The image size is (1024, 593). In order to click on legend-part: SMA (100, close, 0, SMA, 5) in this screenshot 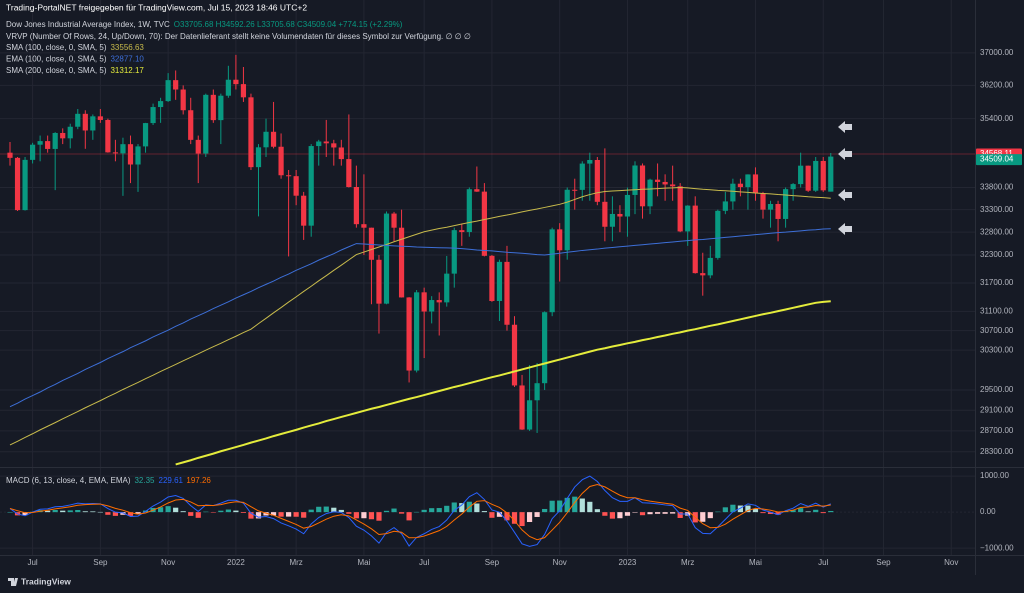, I will do `click(56, 47)`.